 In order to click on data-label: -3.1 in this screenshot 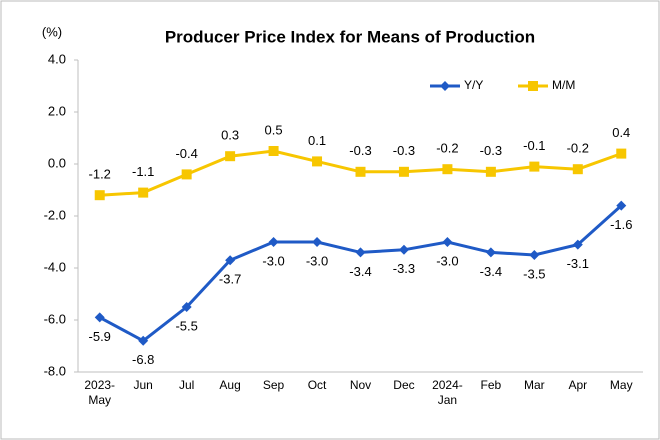, I will do `click(578, 263)`.